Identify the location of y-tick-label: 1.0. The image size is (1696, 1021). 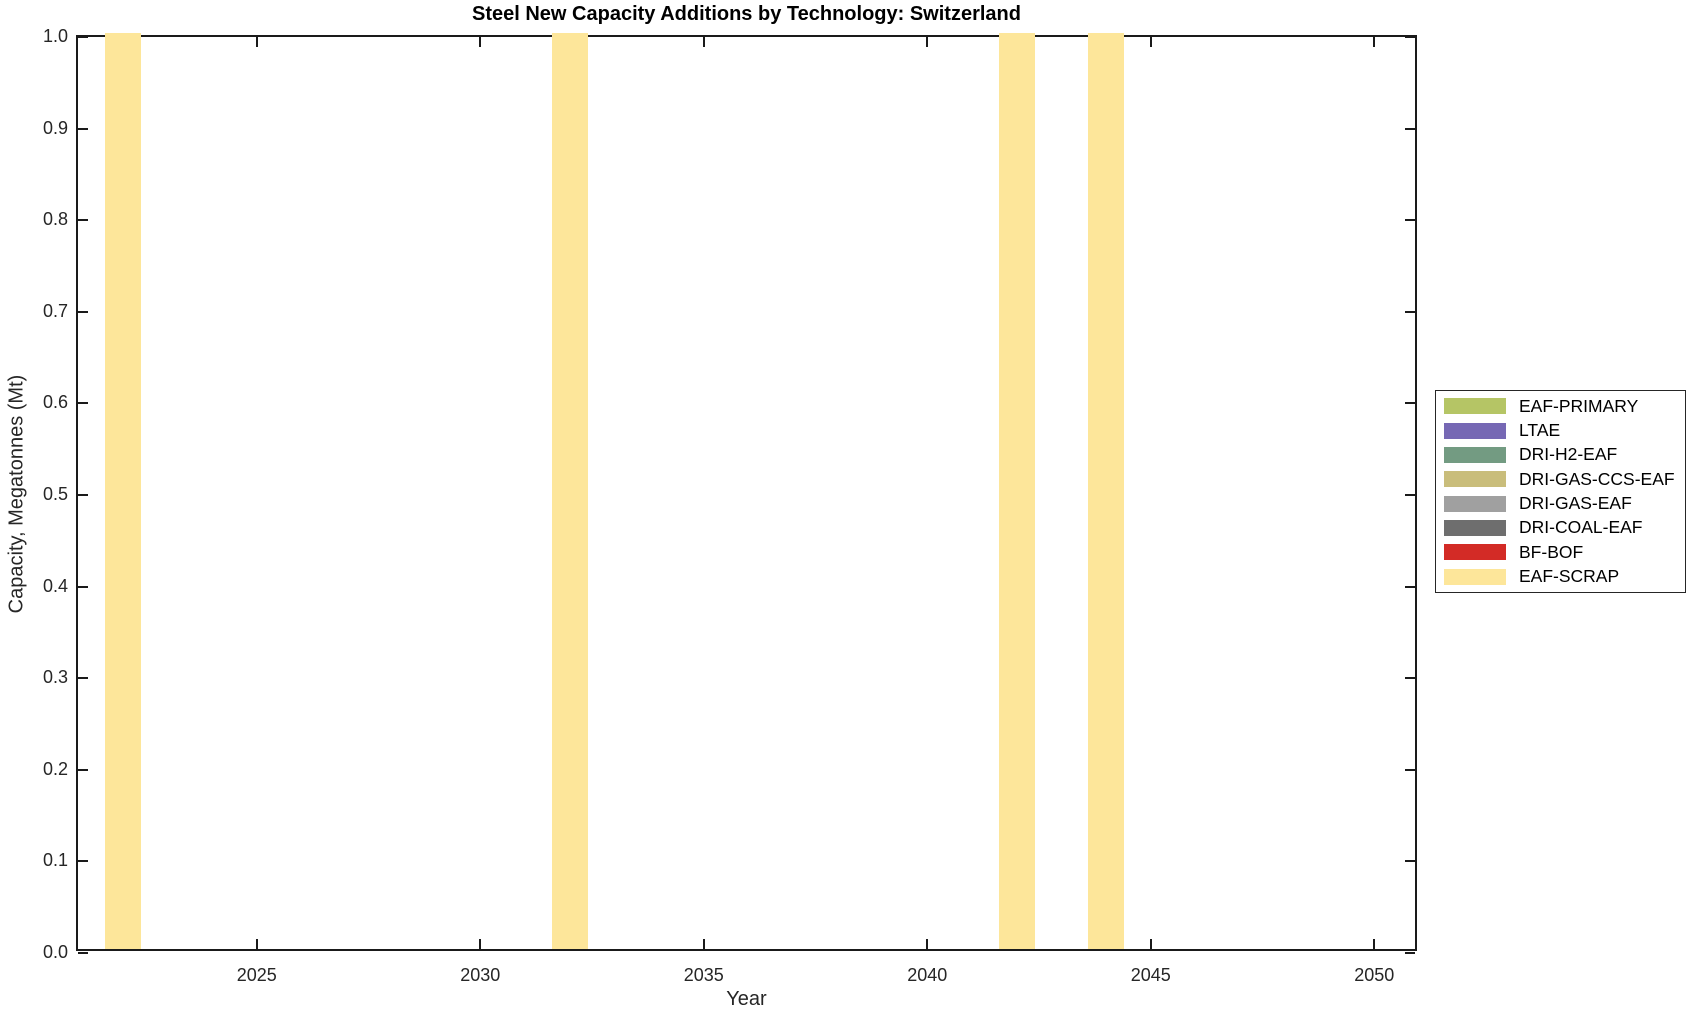
(55, 36).